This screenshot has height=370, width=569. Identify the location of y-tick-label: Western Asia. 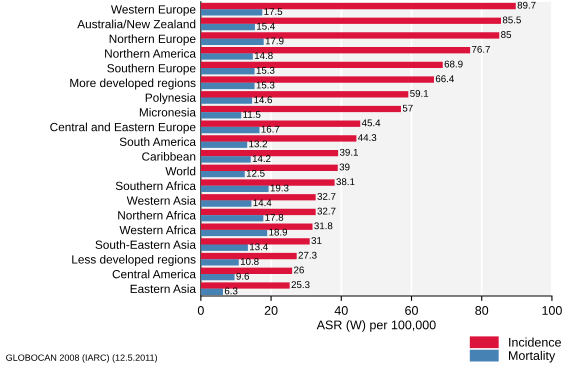
(161, 200).